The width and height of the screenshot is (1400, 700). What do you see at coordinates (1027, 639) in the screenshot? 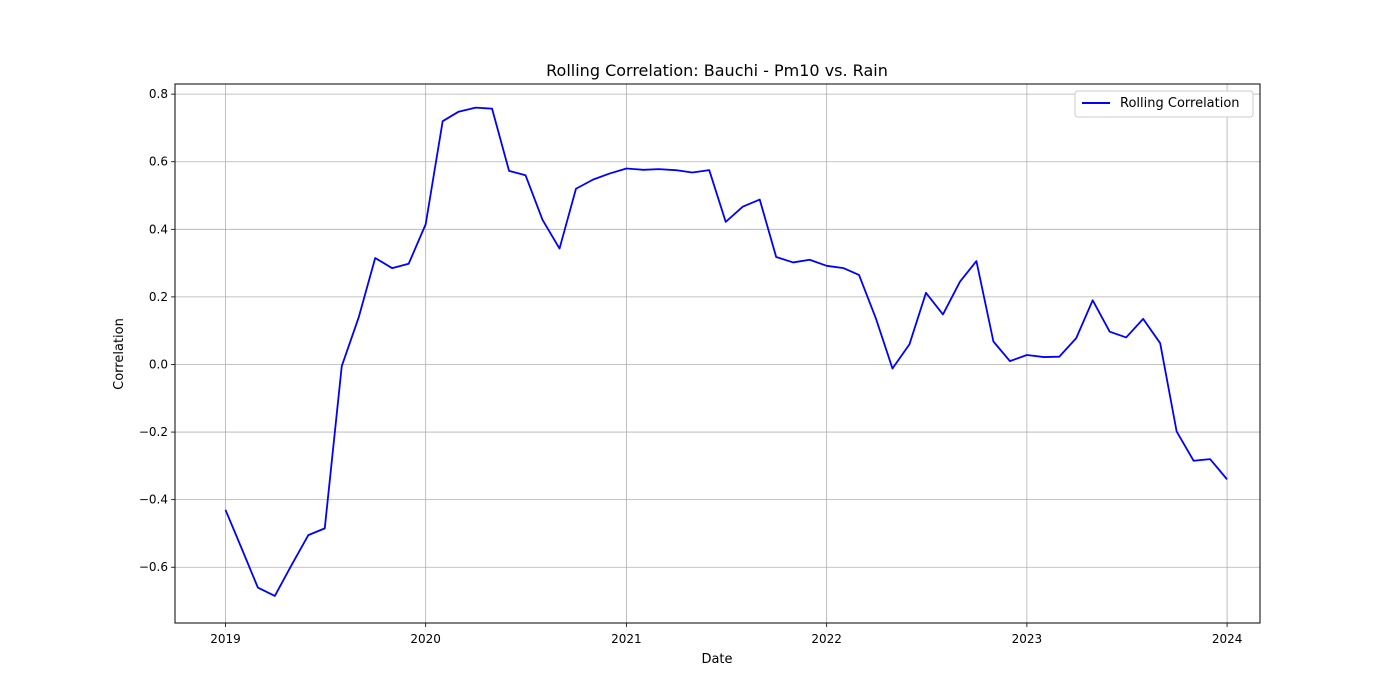
I see `x-tick-label: 2023` at bounding box center [1027, 639].